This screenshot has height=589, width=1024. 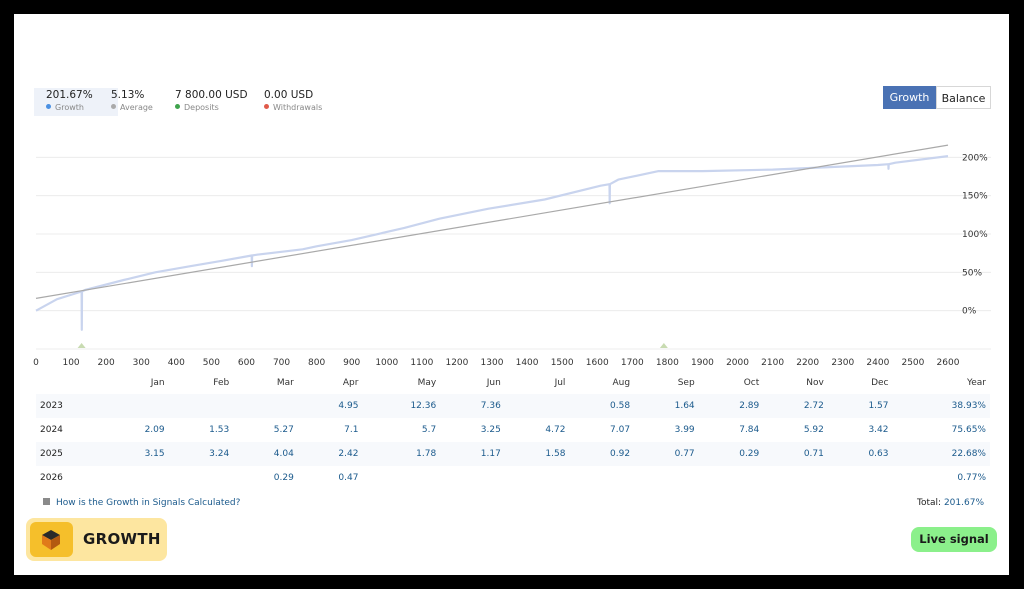 I want to click on month-growth-cell: 3.15, so click(x=136, y=454).